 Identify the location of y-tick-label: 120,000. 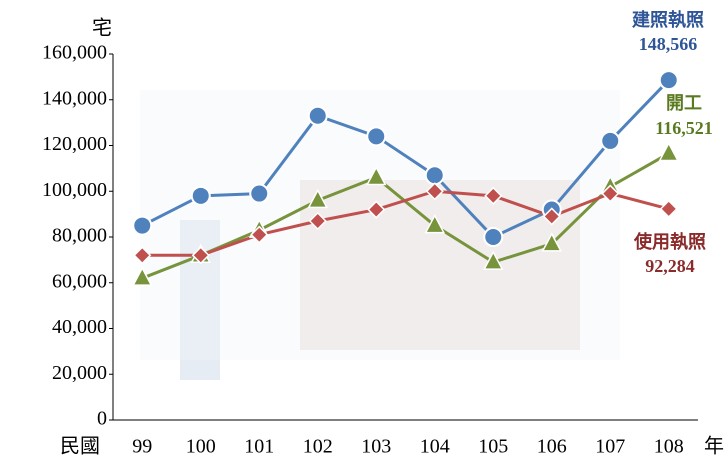
(74, 144).